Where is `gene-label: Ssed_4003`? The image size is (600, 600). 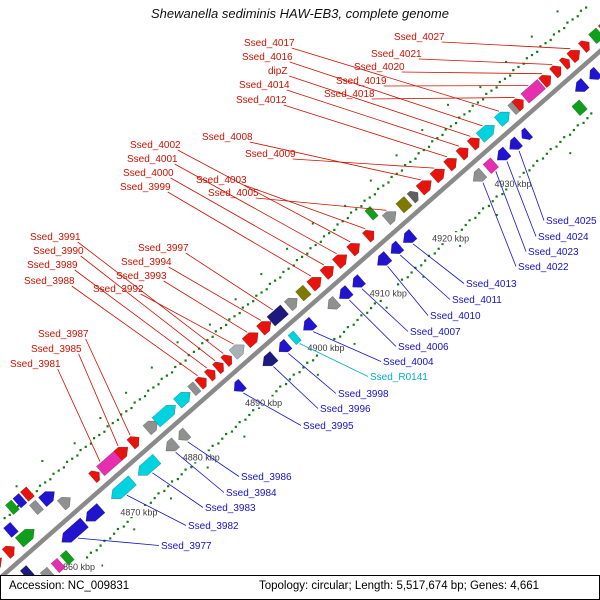
gene-label: Ssed_4003 is located at coordinates (221, 180).